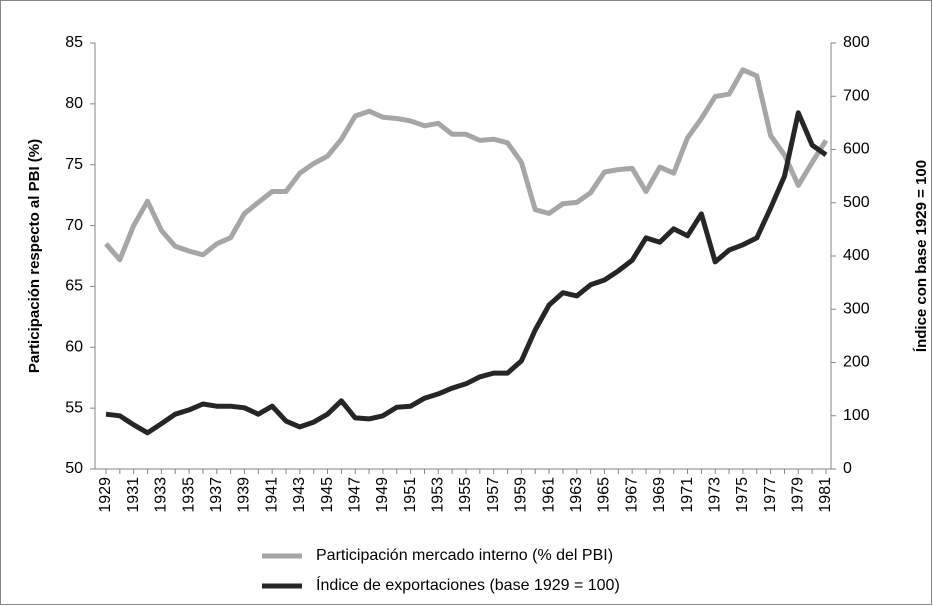 The height and width of the screenshot is (606, 933). I want to click on y2-tick-label: 100, so click(856, 415).